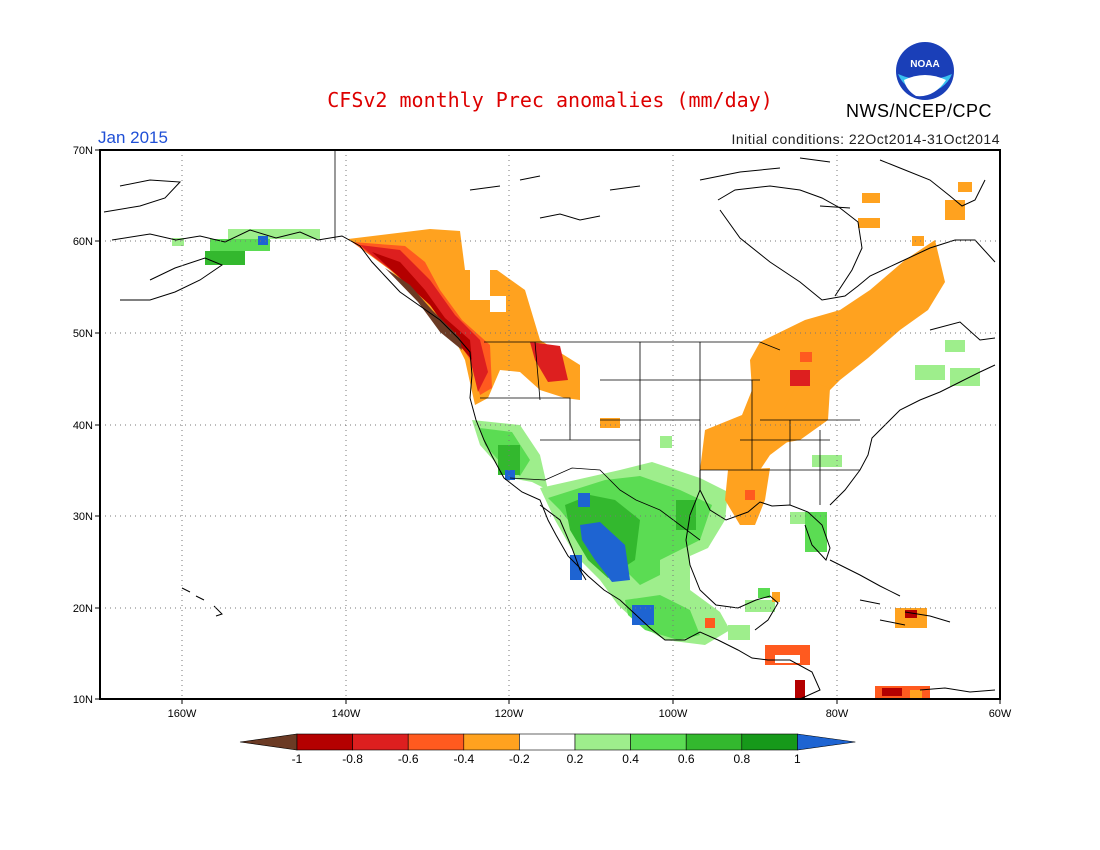 Image resolution: width=1100 pixels, height=850 pixels. I want to click on legend-tick-label: -0.2, so click(519, 759).